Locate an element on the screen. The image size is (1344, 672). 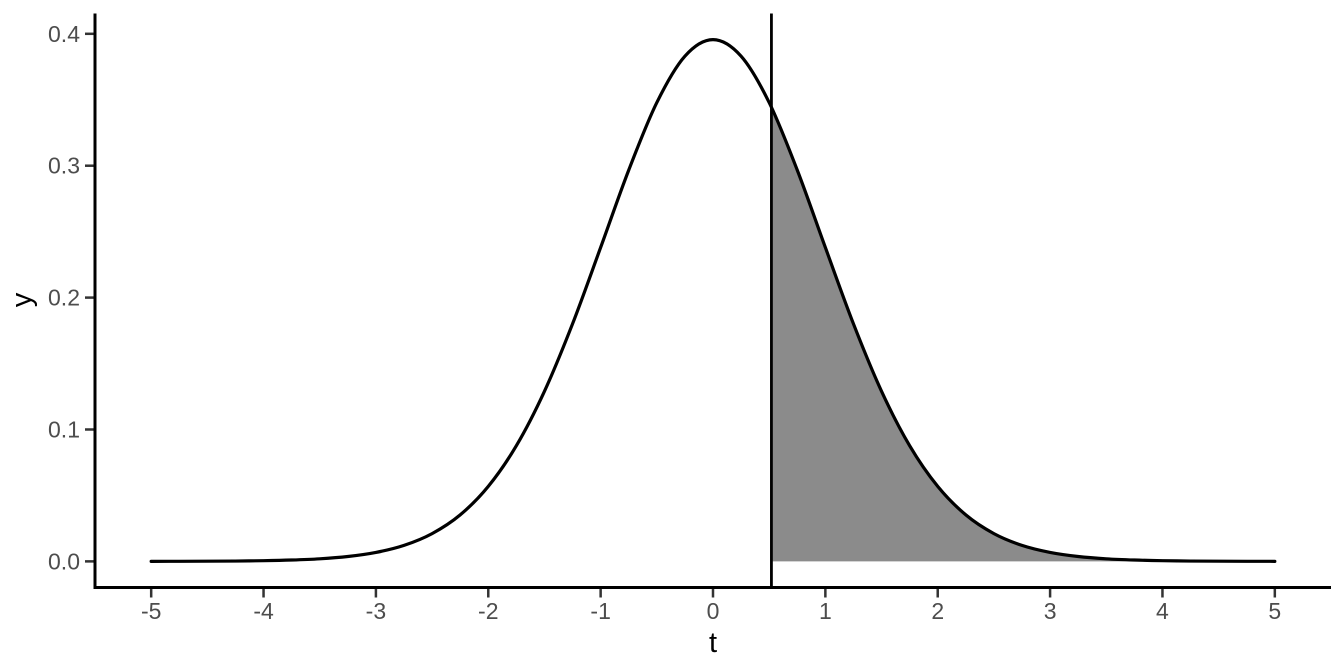
y-tick-label: 0.4 is located at coordinates (64, 34).